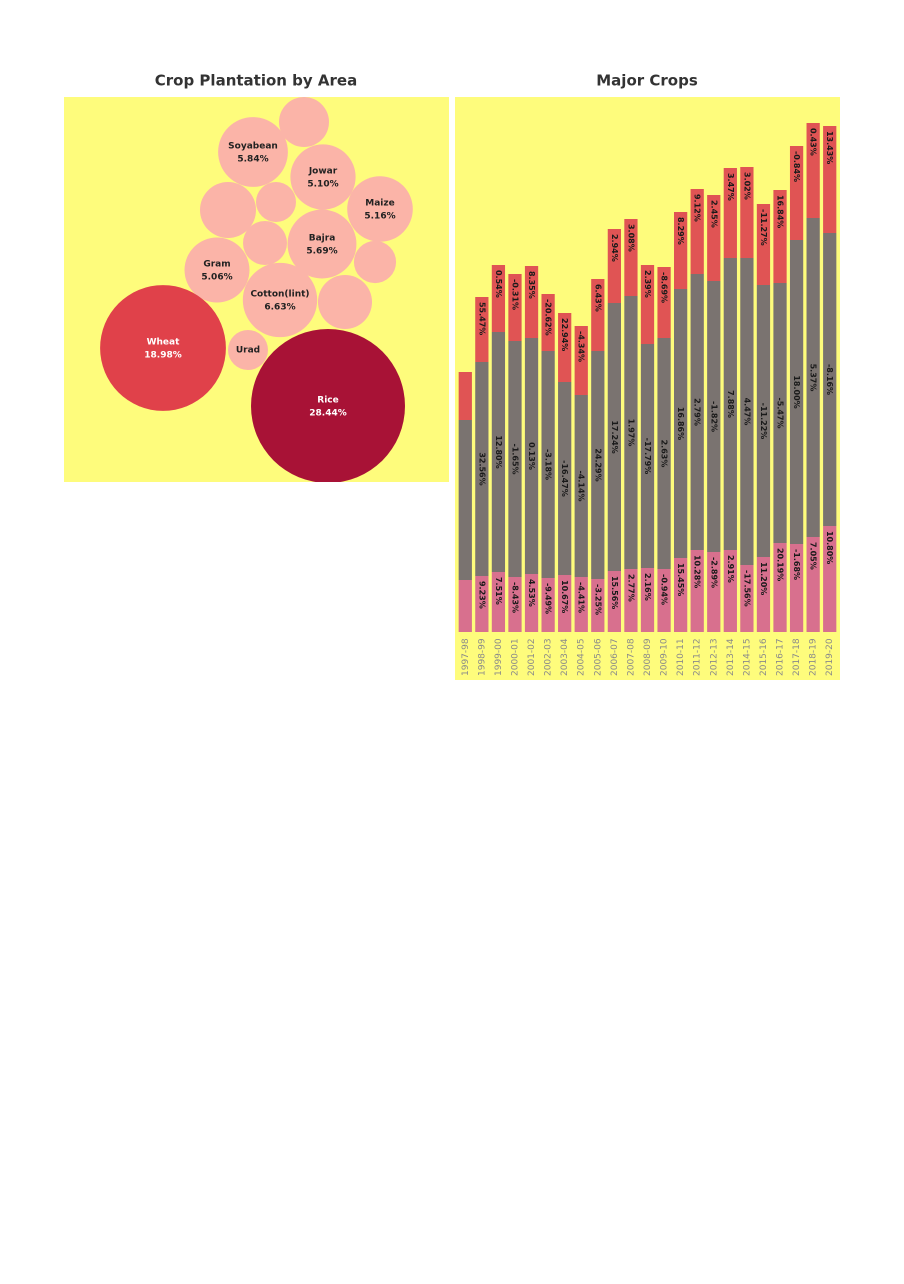 This screenshot has width=904, height=1284. I want to click on x-tick-label: 2009-10, so click(665, 657).